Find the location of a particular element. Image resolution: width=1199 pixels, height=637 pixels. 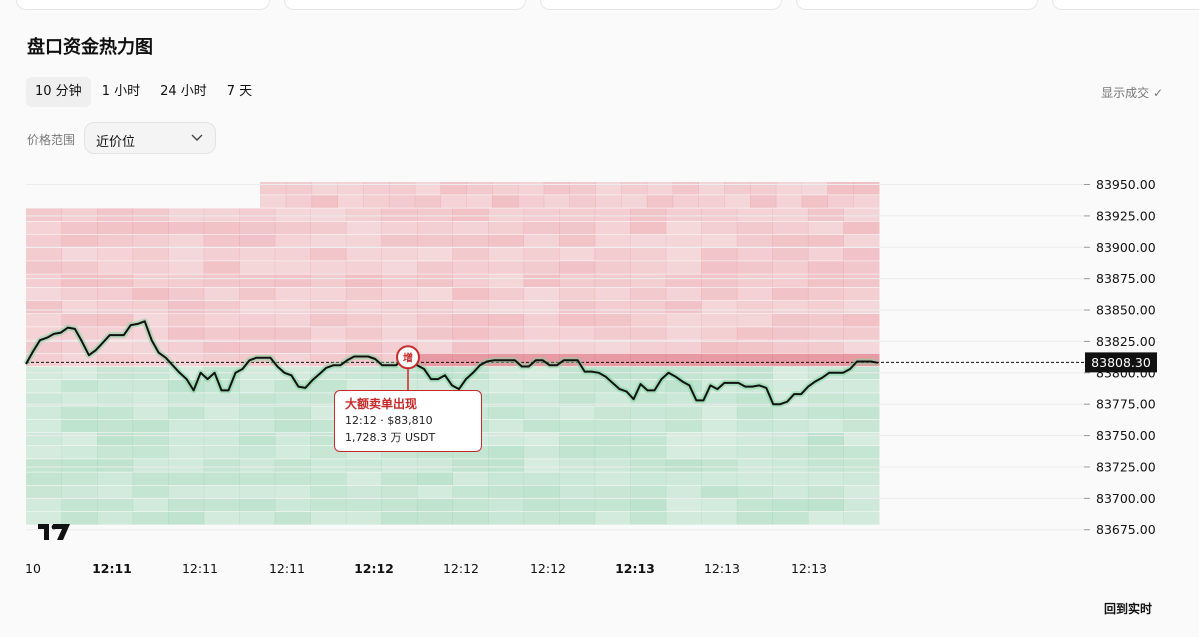

tab-1-hour: 1 小时 is located at coordinates (121, 91).